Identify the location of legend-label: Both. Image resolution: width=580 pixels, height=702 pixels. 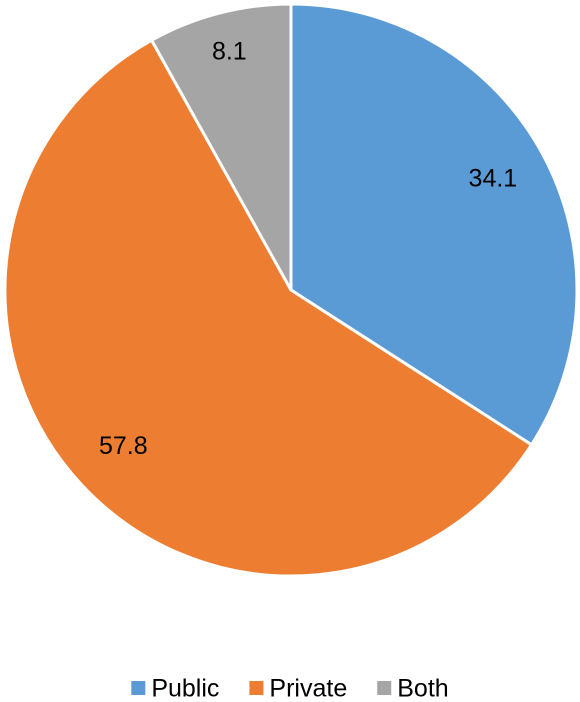
(422, 688).